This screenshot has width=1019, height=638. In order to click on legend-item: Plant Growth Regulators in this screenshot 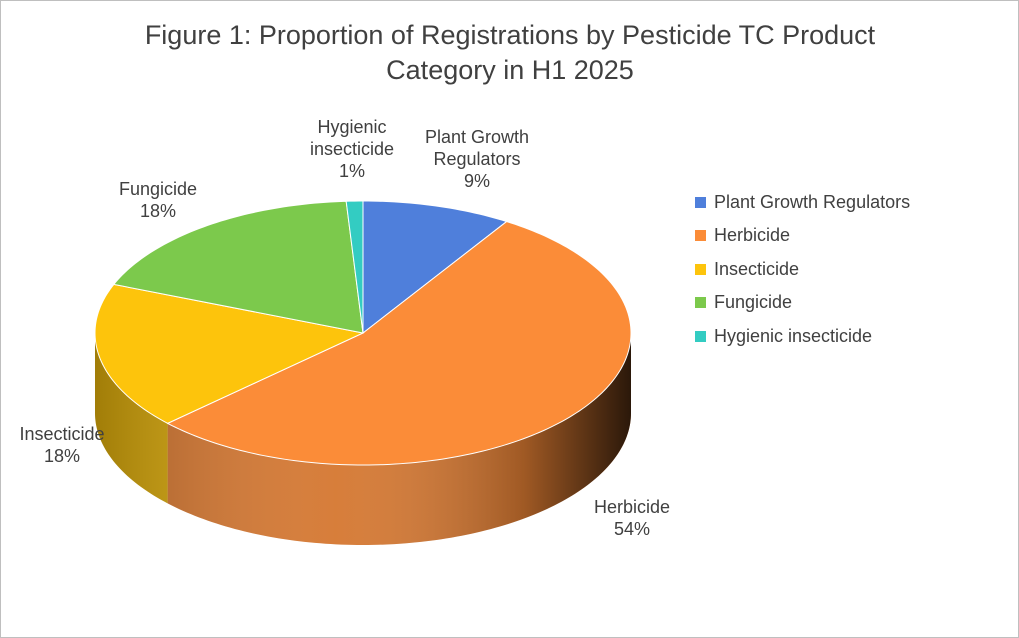, I will do `click(802, 202)`.